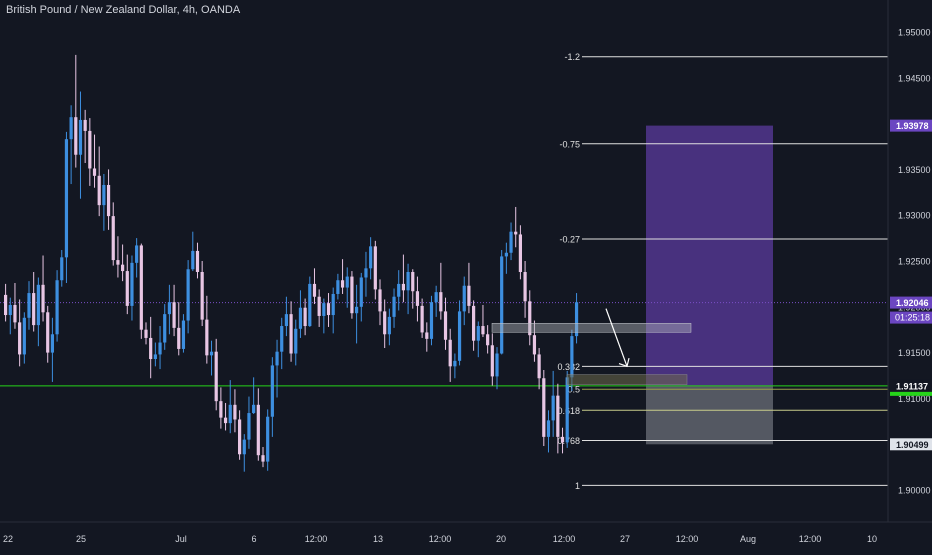 The image size is (932, 555). I want to click on position-tool, so click(709, 285).